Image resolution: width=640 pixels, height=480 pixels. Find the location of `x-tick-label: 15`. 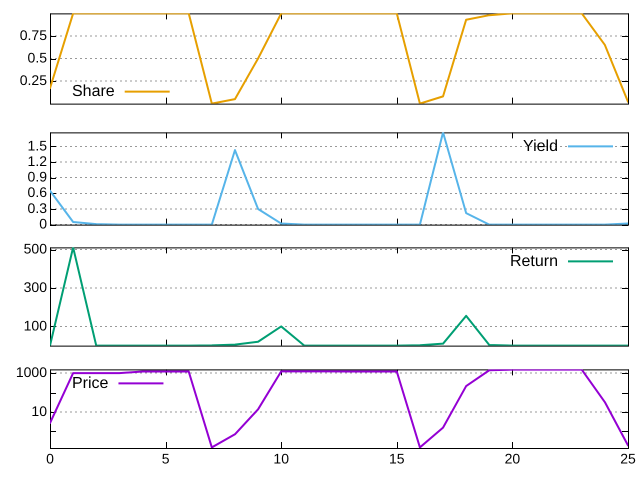

x-tick-label: 15 is located at coordinates (397, 458).